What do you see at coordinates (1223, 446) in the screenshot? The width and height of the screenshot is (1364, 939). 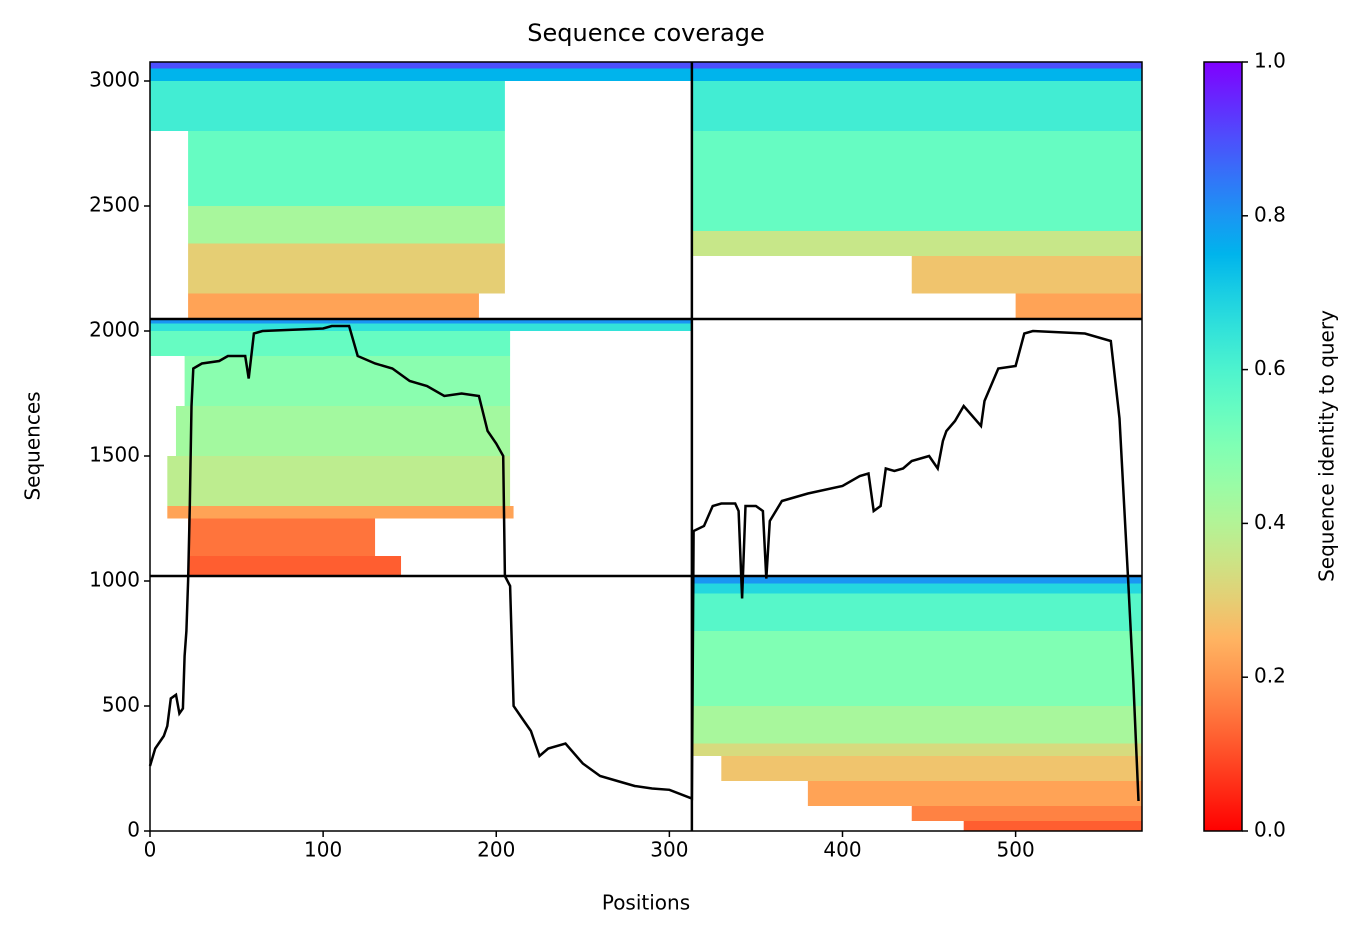 I see `colorbar` at bounding box center [1223, 446].